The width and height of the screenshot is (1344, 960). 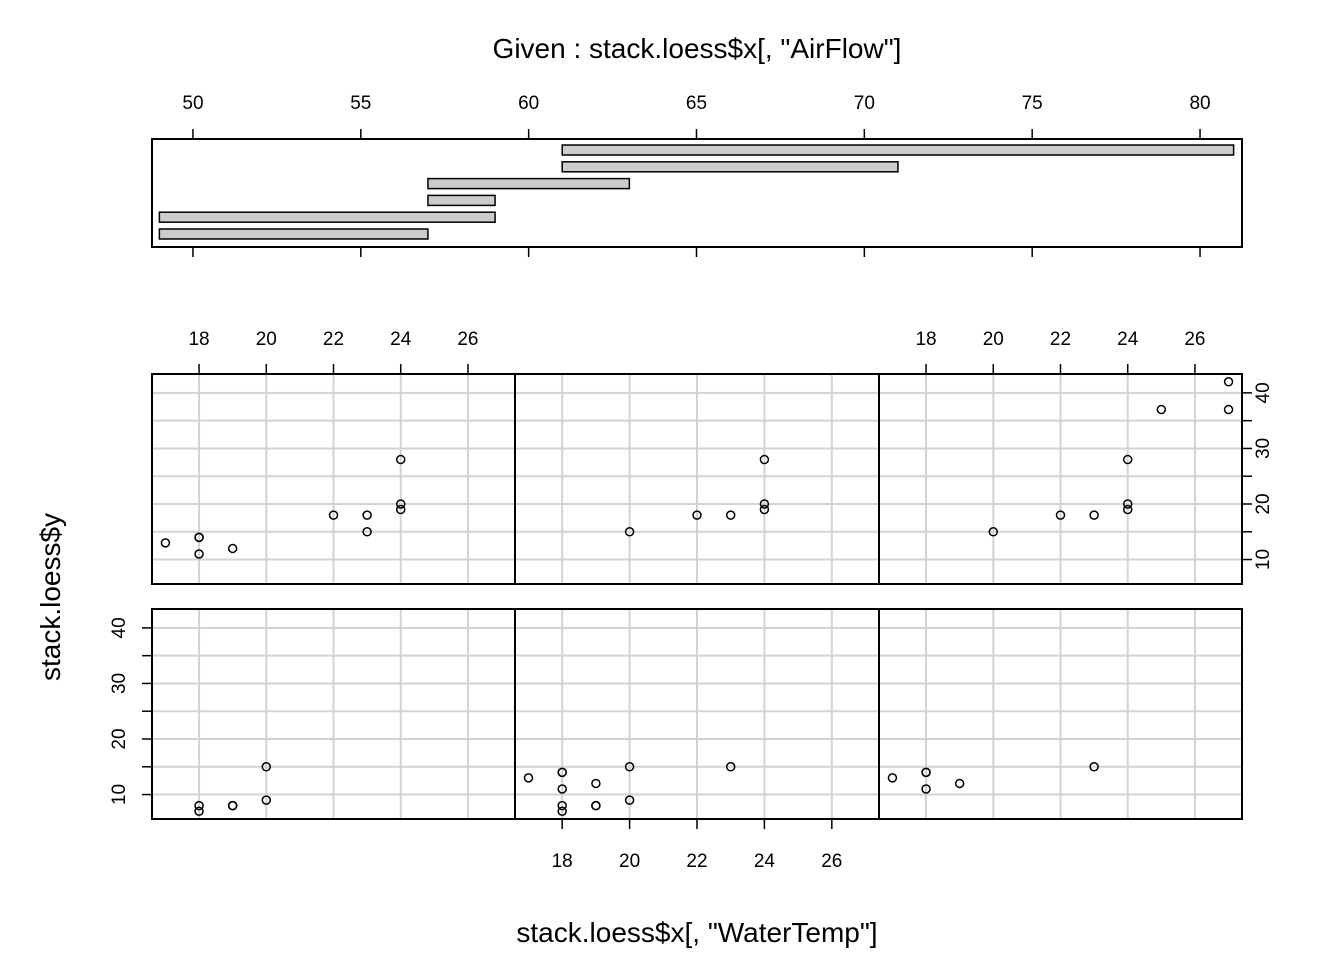 I want to click on y-axis-label: stack.loess$y, so click(x=50, y=597).